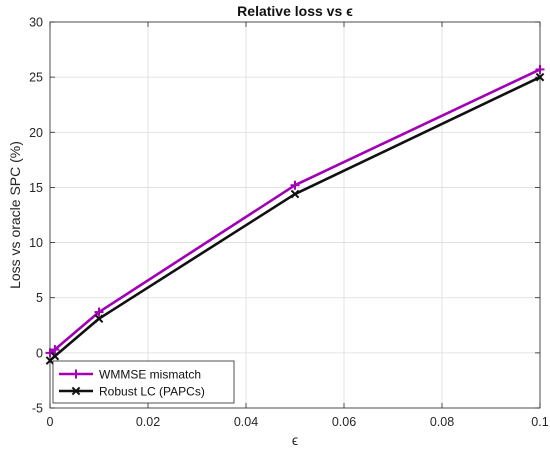 This screenshot has width=550, height=455. What do you see at coordinates (148, 422) in the screenshot?
I see `x-tick-label: 0.02` at bounding box center [148, 422].